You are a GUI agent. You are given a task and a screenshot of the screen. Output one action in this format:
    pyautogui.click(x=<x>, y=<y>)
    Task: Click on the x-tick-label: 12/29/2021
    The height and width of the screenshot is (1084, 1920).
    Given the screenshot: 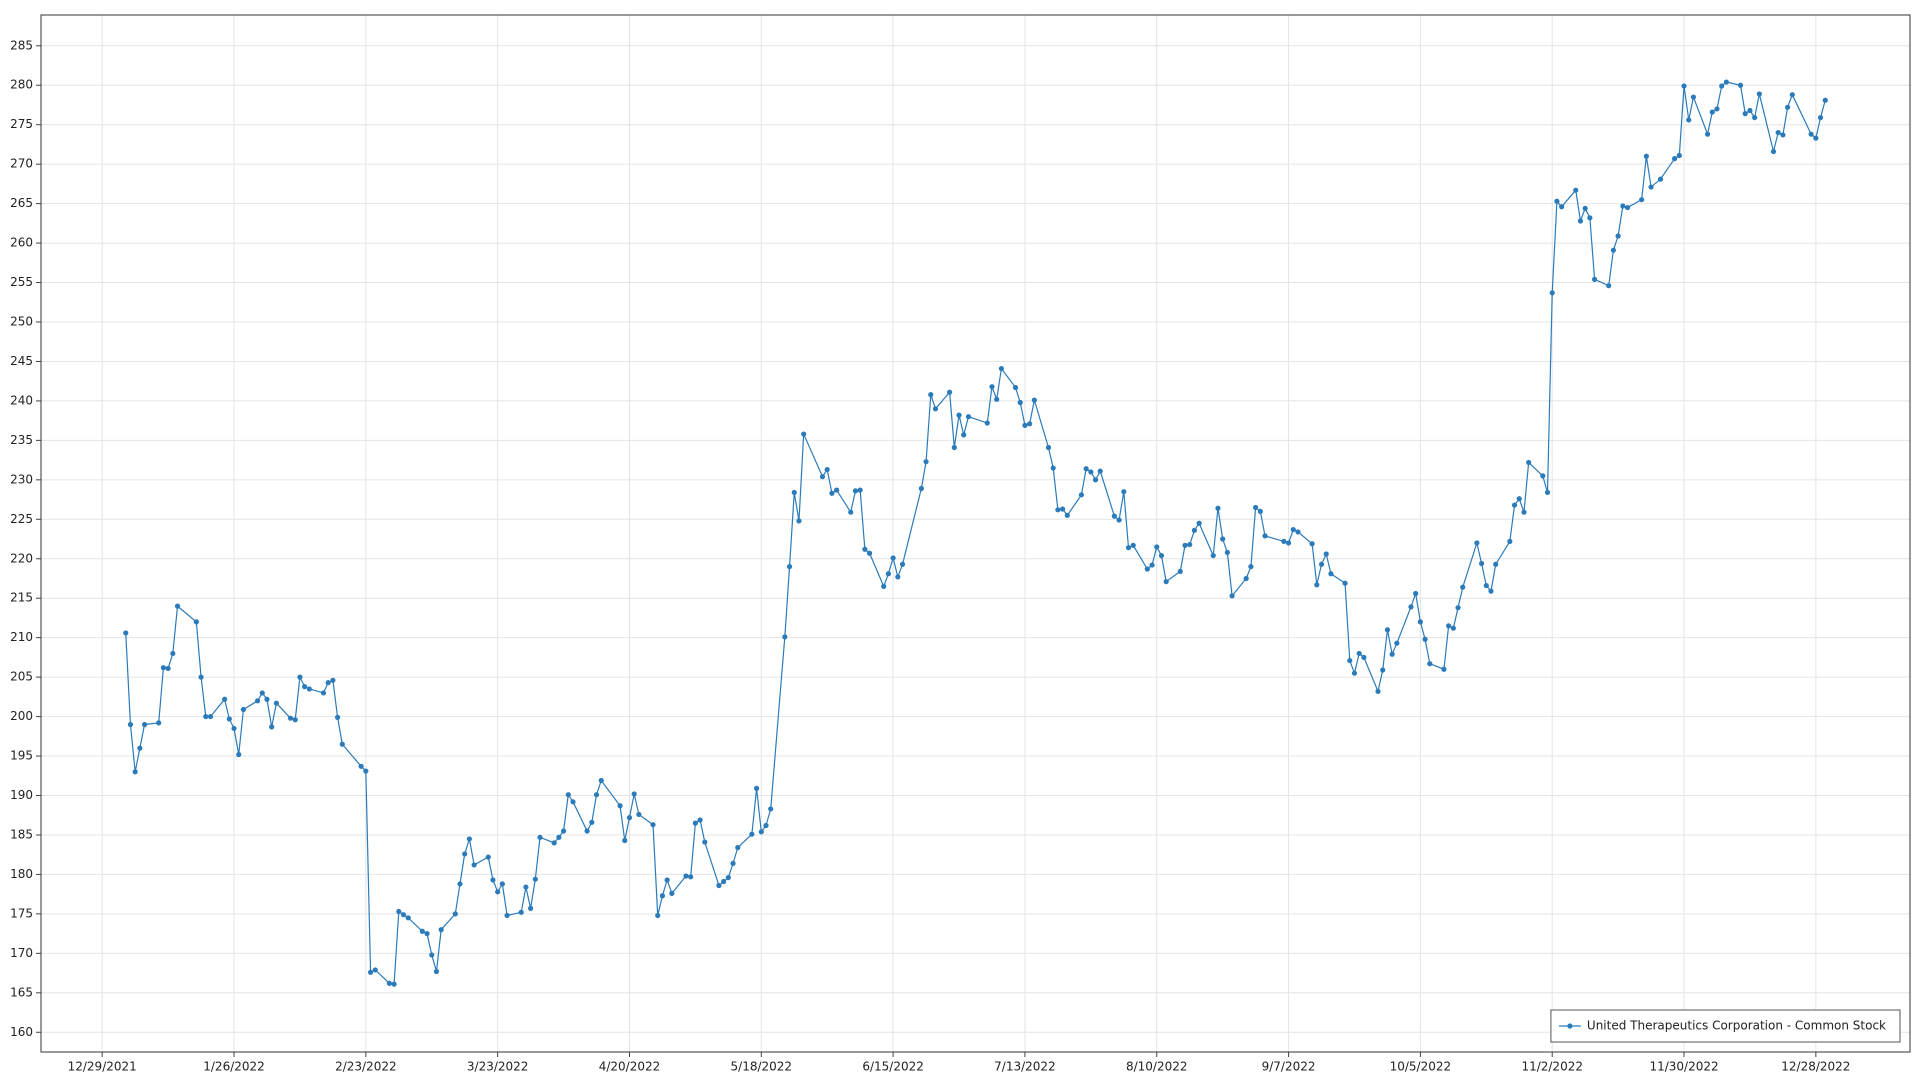 What is the action you would take?
    pyautogui.click(x=102, y=1067)
    